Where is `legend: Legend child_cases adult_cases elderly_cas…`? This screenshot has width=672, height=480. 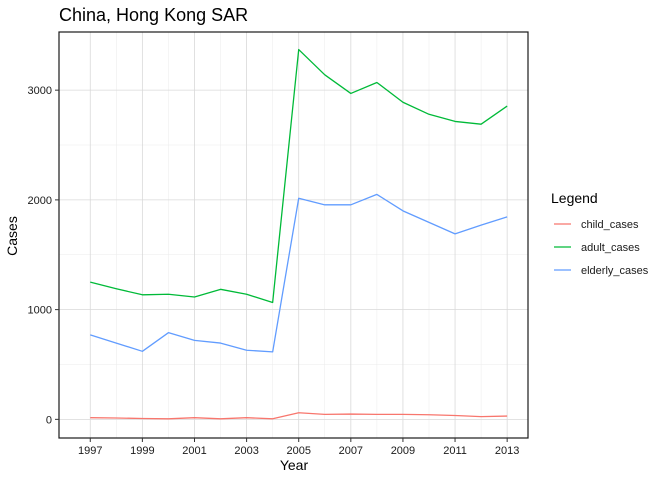 legend: Legend child_cases adult_cases elderly_cas… is located at coordinates (600, 233).